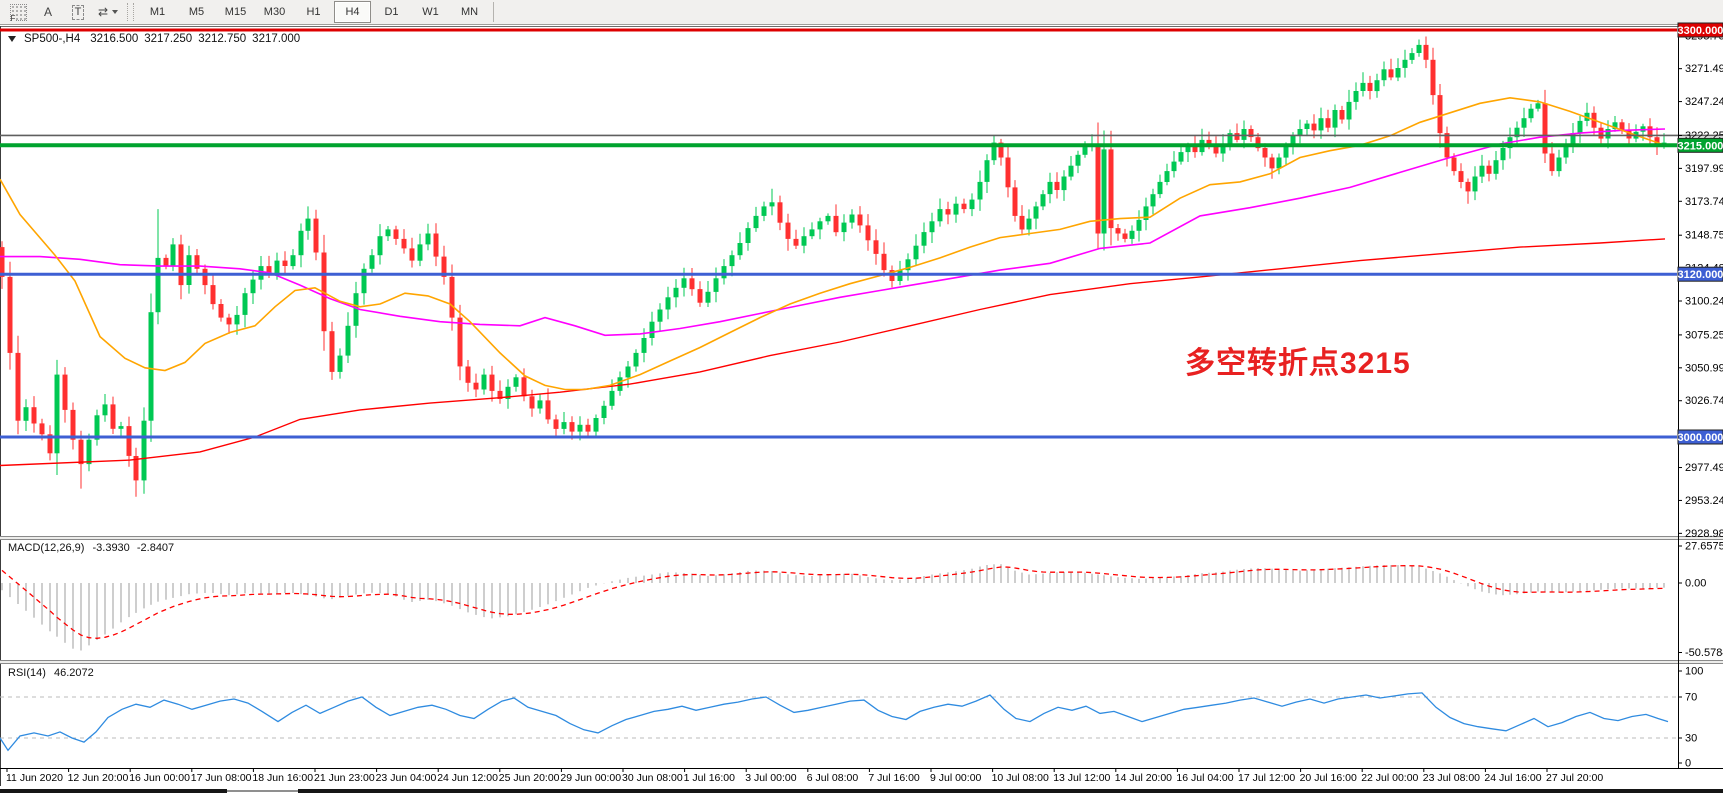 The height and width of the screenshot is (794, 1723). What do you see at coordinates (1389, 778) in the screenshot?
I see `svg-text: 22 Jul 00:00` at bounding box center [1389, 778].